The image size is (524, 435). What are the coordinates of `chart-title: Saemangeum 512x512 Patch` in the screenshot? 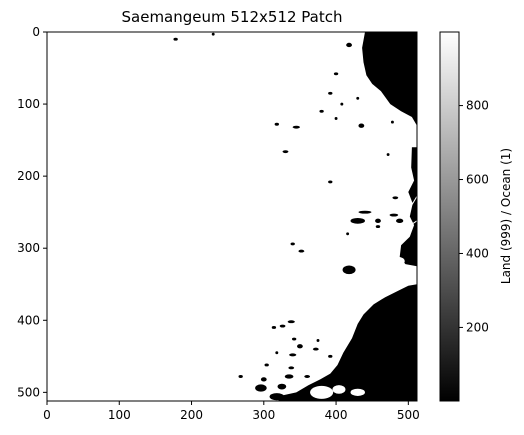 It's located at (232, 17).